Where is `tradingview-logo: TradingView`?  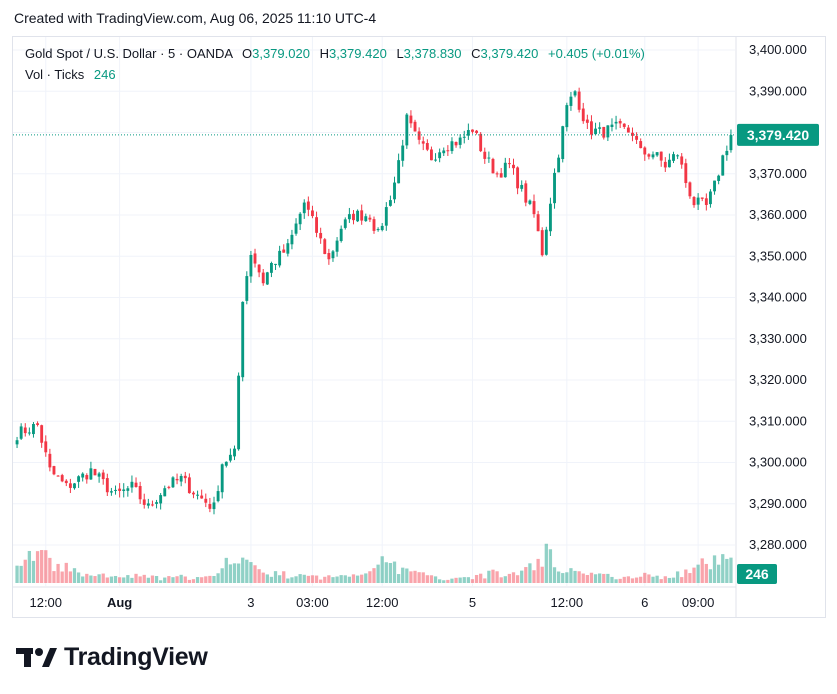
tradingview-logo: TradingView is located at coordinates (112, 657).